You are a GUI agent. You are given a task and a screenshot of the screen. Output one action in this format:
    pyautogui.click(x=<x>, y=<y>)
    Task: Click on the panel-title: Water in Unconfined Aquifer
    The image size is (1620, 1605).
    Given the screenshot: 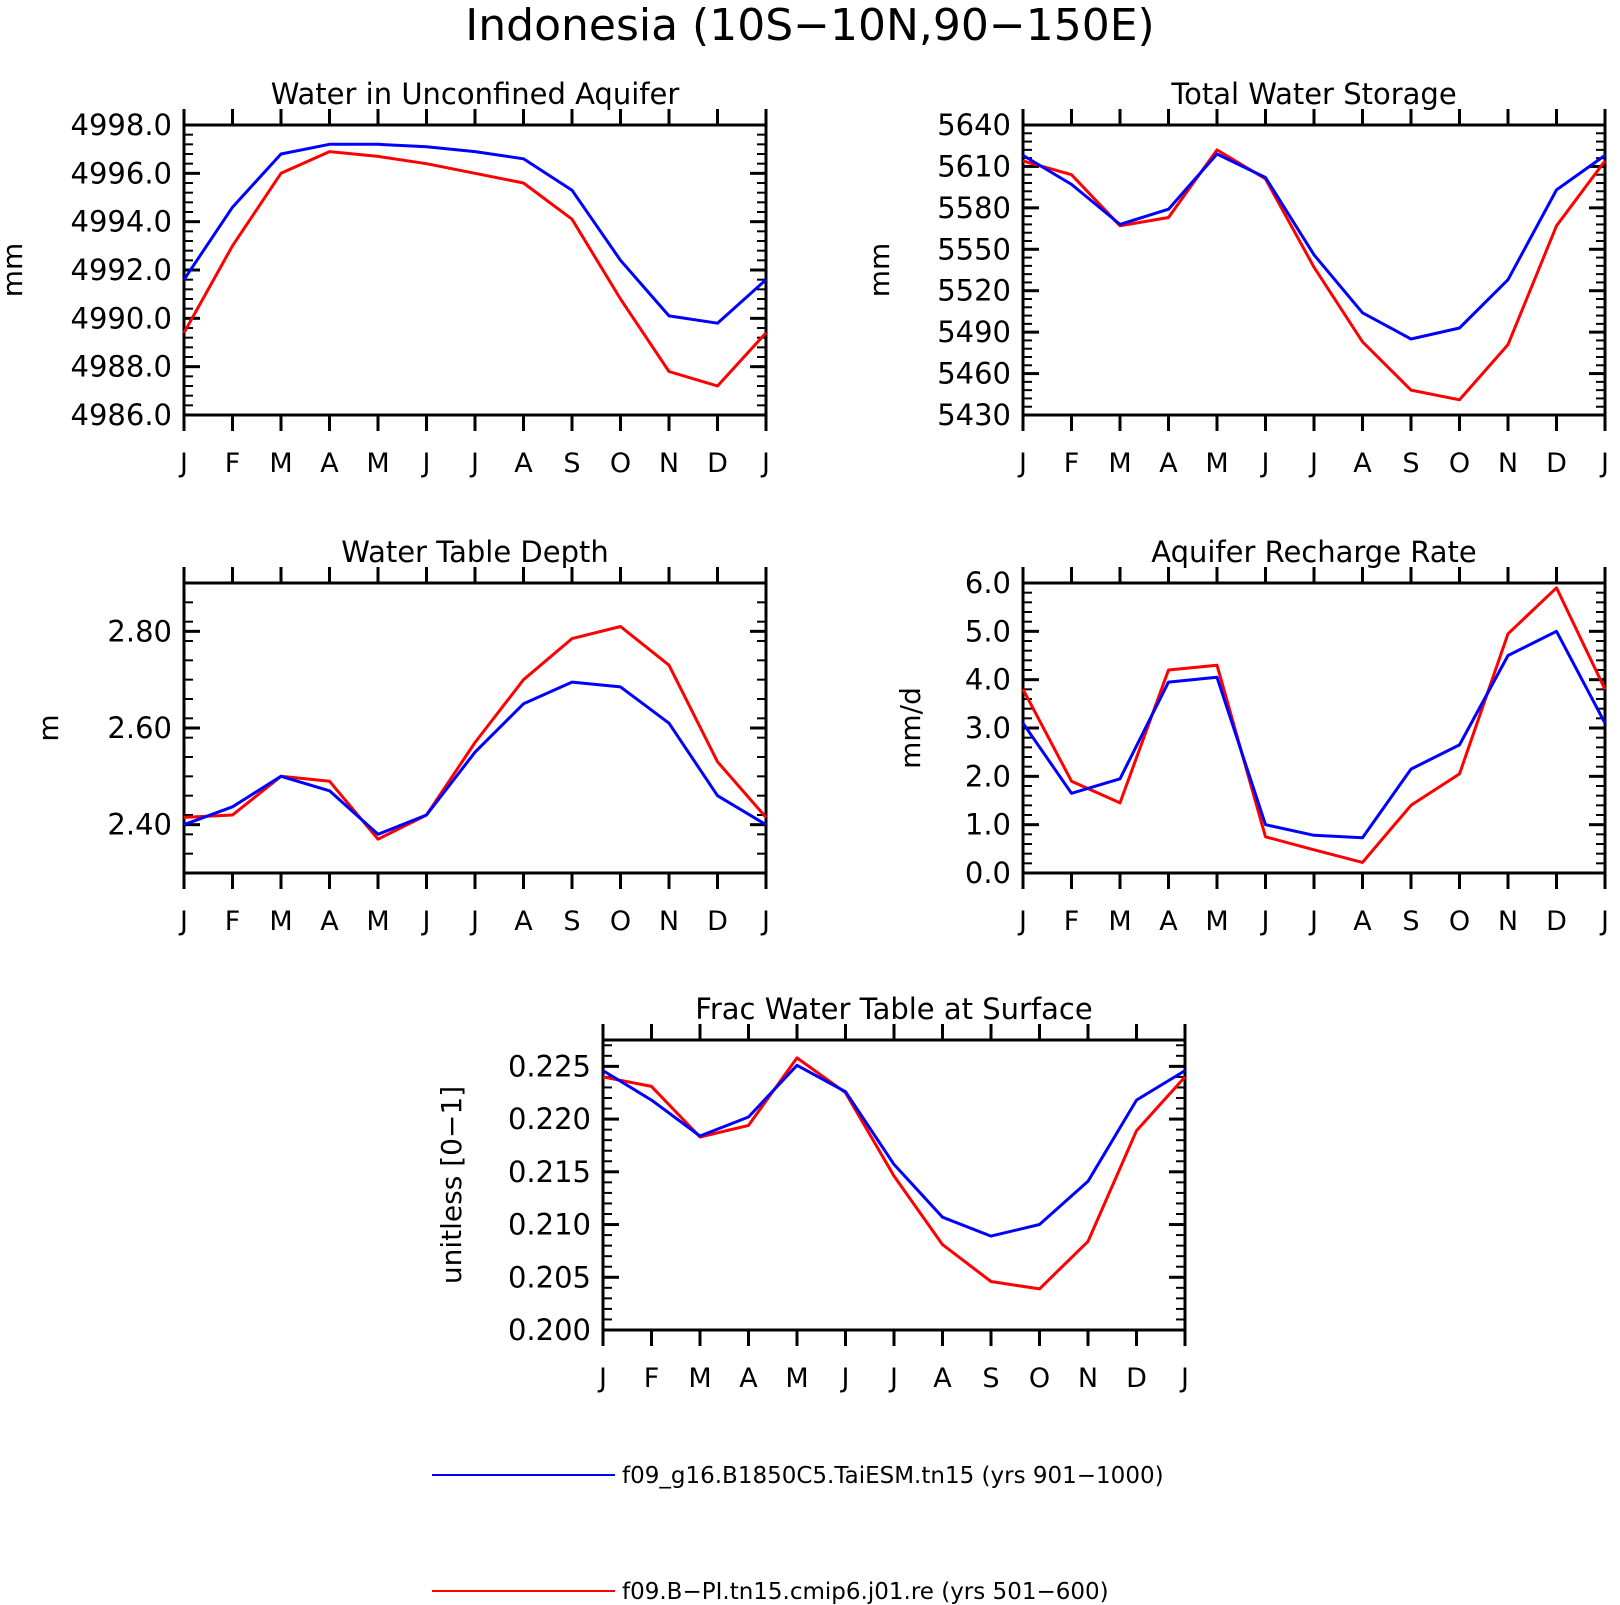 What is the action you would take?
    pyautogui.click(x=475, y=94)
    